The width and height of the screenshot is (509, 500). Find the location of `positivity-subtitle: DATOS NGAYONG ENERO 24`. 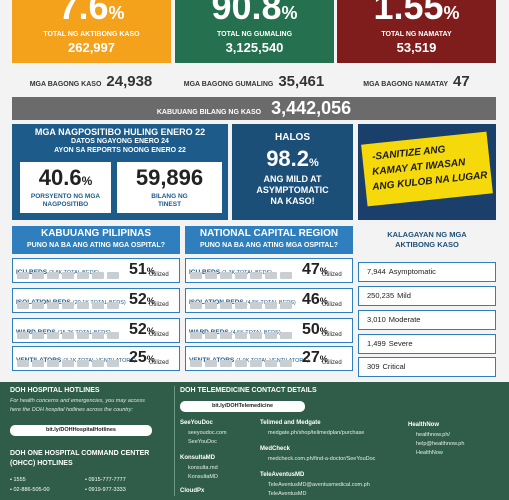

positivity-subtitle: DATOS NGAYONG ENERO 24 is located at coordinates (120, 141).